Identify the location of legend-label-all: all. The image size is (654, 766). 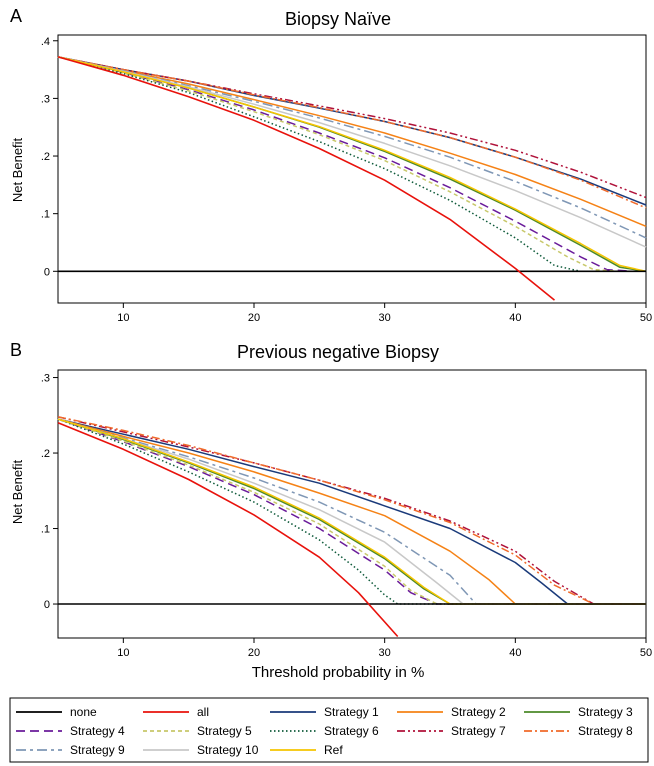
(203, 712).